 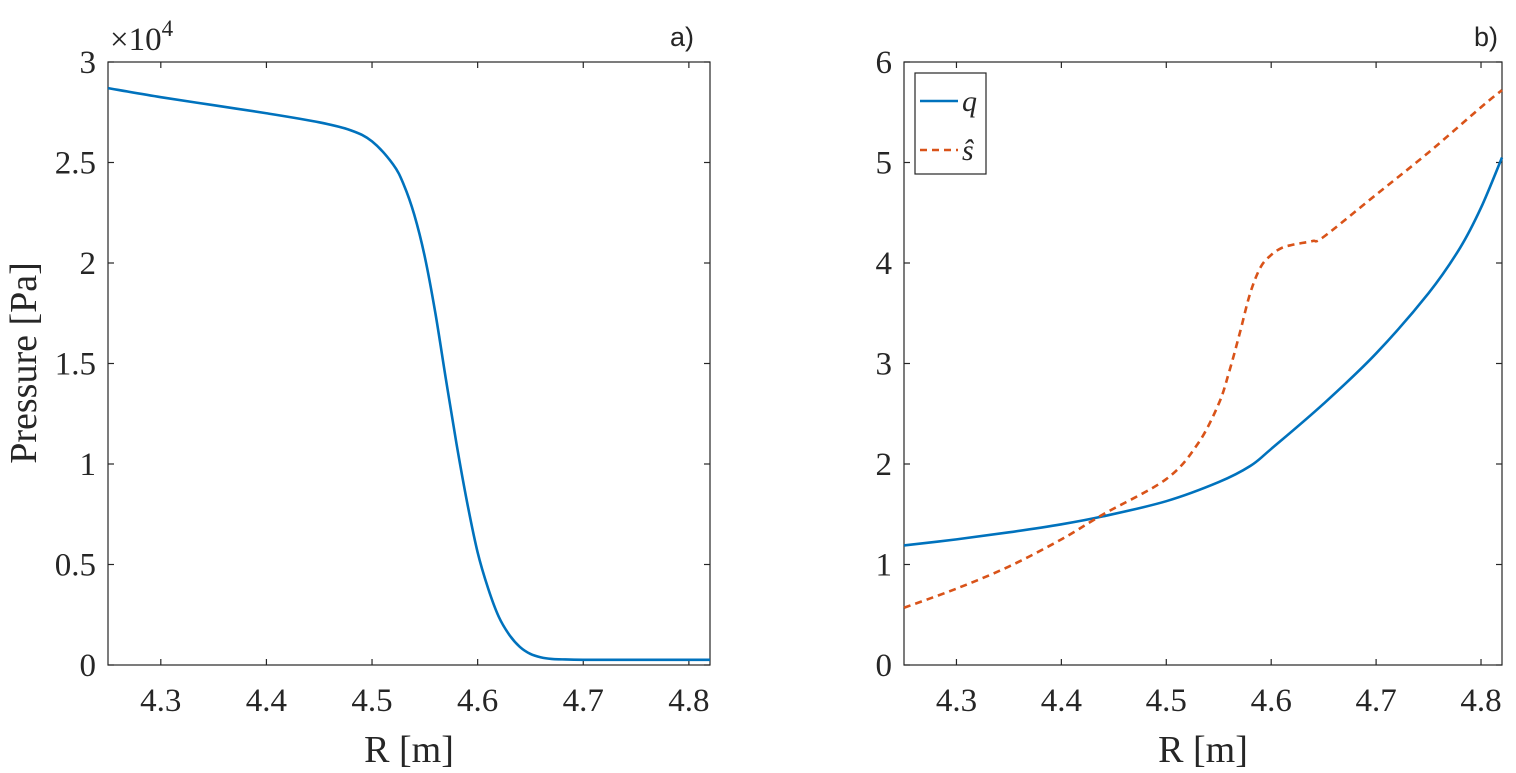 What do you see at coordinates (884, 63) in the screenshot?
I see `y-tick-label: 6` at bounding box center [884, 63].